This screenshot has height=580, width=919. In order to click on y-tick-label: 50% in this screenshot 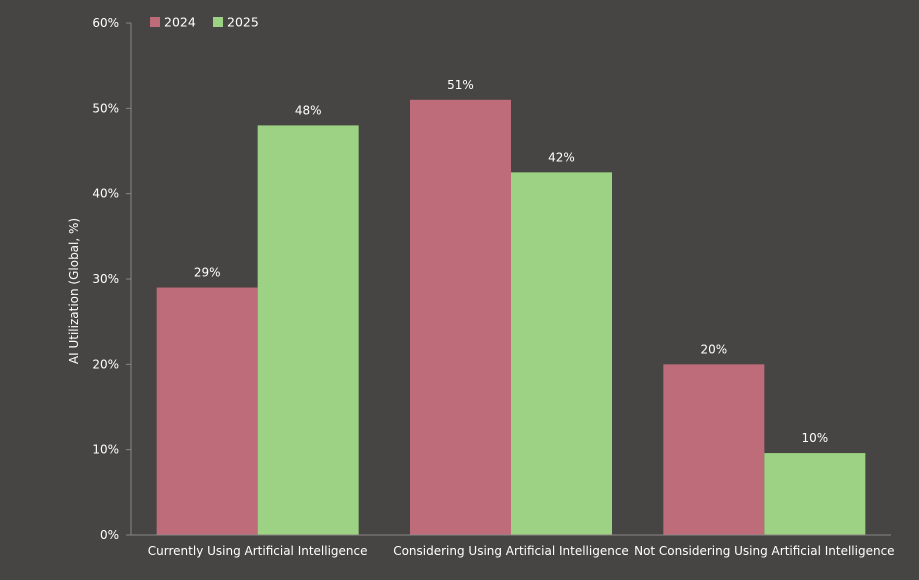, I will do `click(105, 108)`.